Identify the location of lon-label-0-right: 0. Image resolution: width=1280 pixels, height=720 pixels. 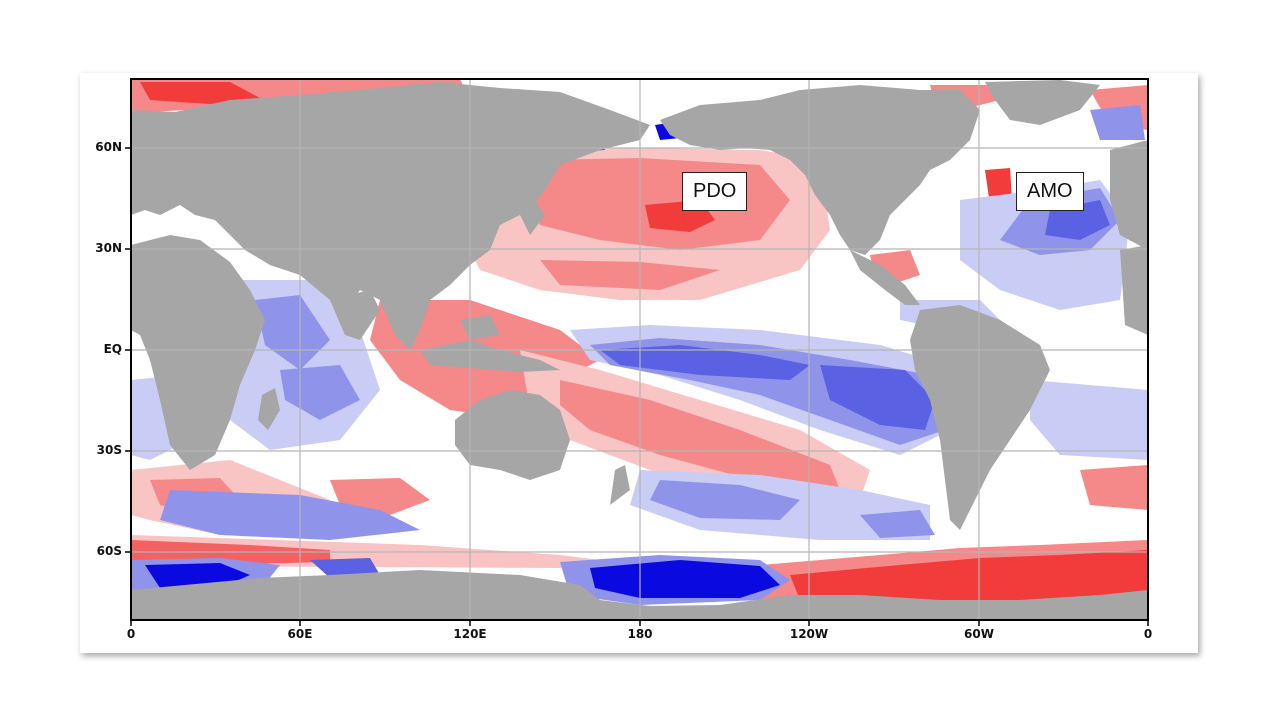
(1148, 634).